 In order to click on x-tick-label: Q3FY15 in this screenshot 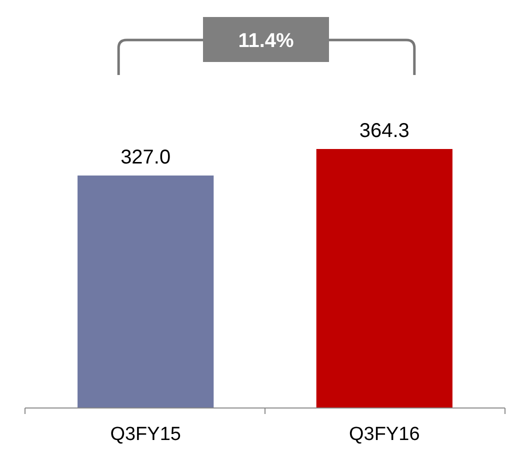, I will do `click(145, 434)`.